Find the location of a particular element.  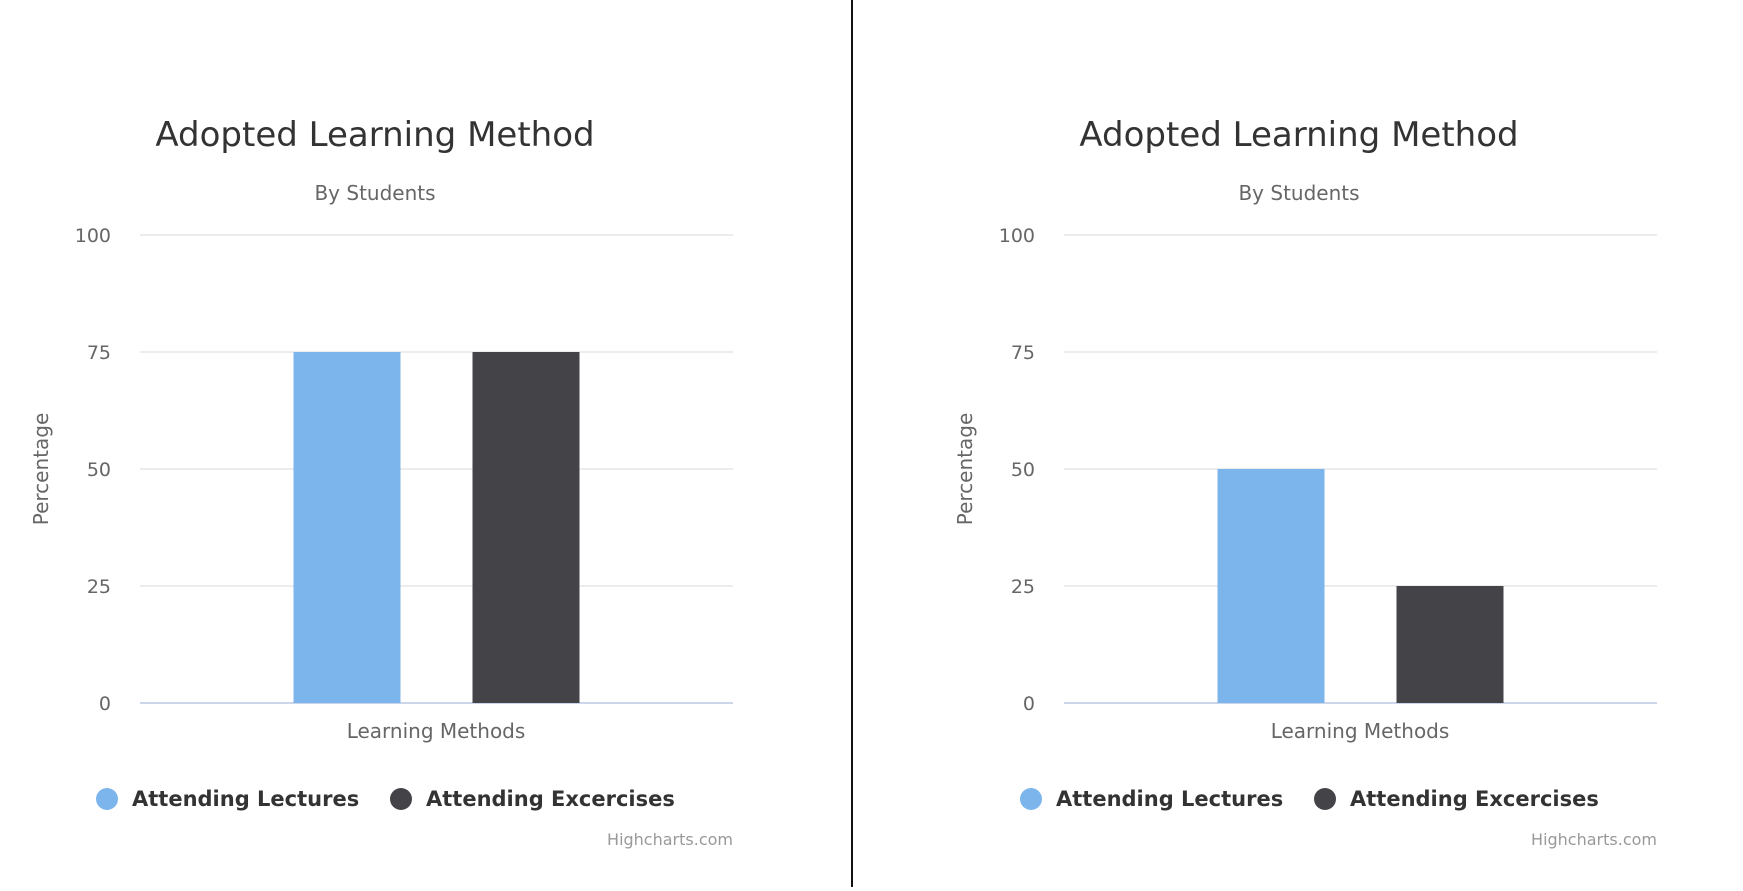

panel-divider is located at coordinates (852, 443).